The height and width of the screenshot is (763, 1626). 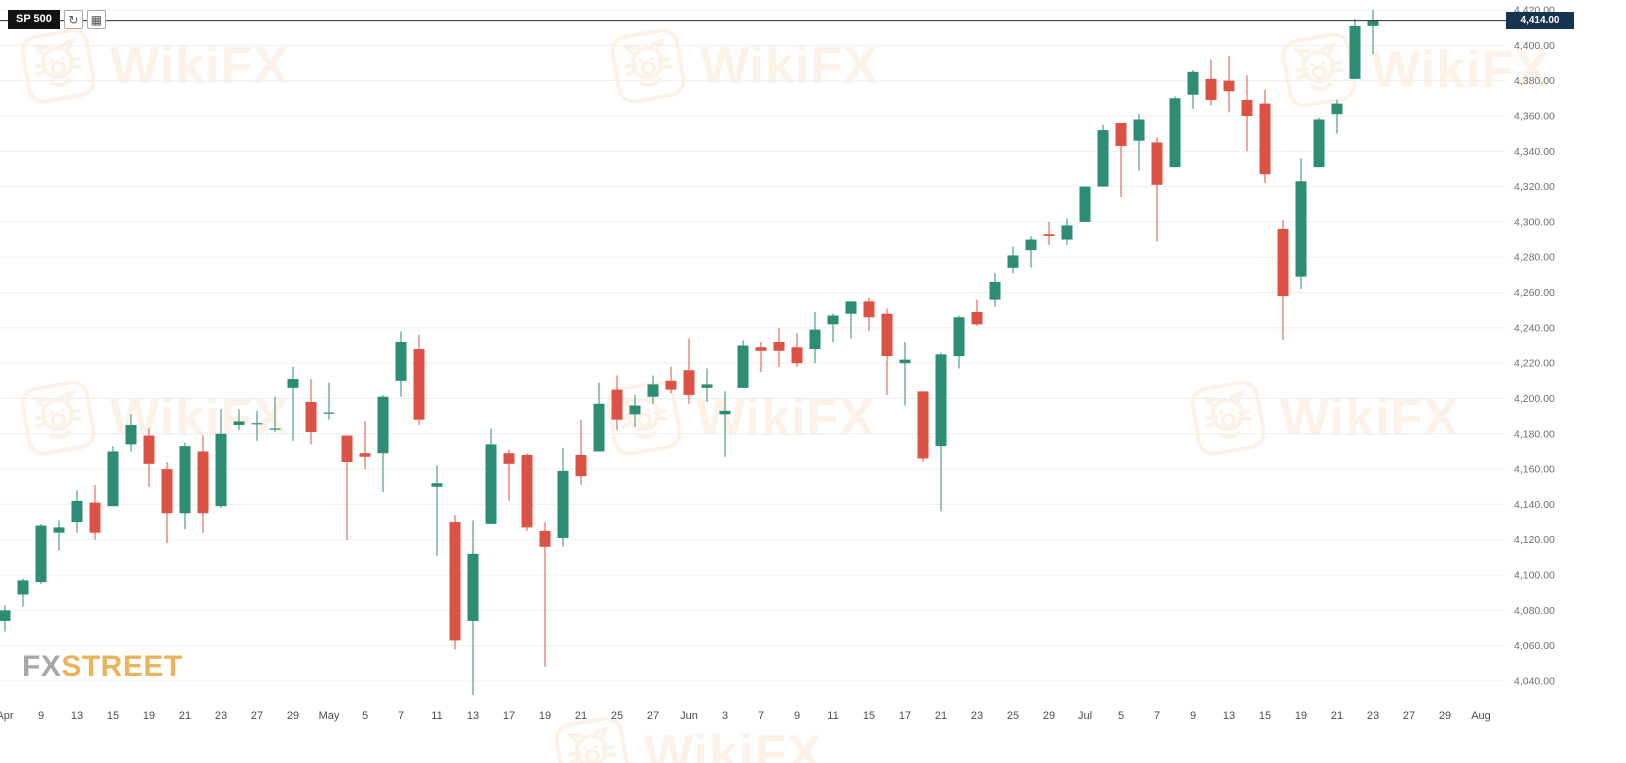 What do you see at coordinates (869, 716) in the screenshot?
I see `x-axis-label: 15` at bounding box center [869, 716].